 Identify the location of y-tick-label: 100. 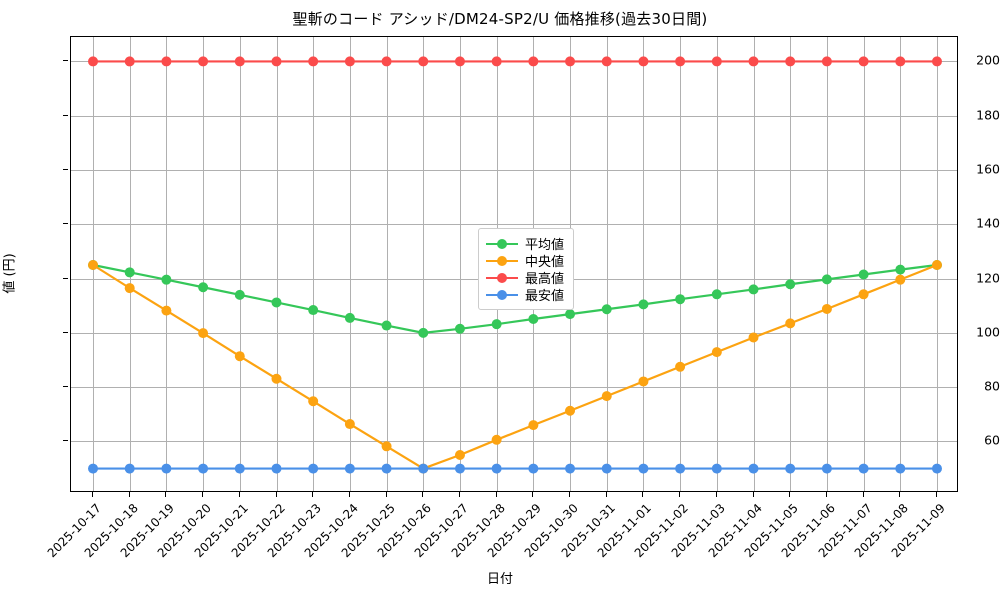
(988, 332).